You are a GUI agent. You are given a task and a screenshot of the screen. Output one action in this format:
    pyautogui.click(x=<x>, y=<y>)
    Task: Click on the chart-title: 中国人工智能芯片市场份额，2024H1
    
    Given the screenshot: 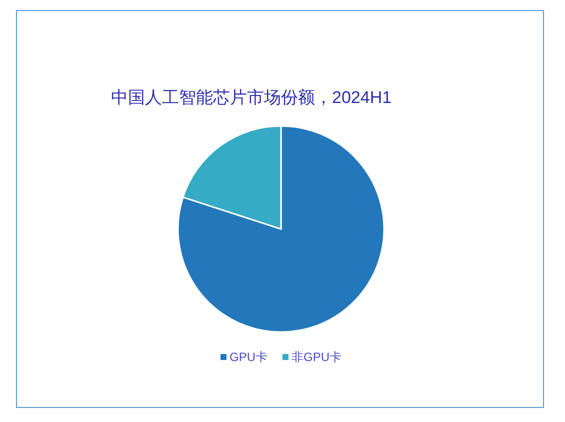 What is the action you would take?
    pyautogui.click(x=251, y=97)
    